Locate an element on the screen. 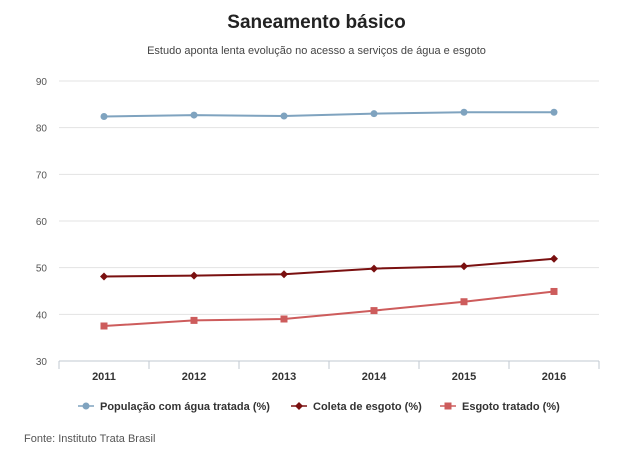 This screenshot has height=455, width=633. x-tick-label: 2015 is located at coordinates (464, 377).